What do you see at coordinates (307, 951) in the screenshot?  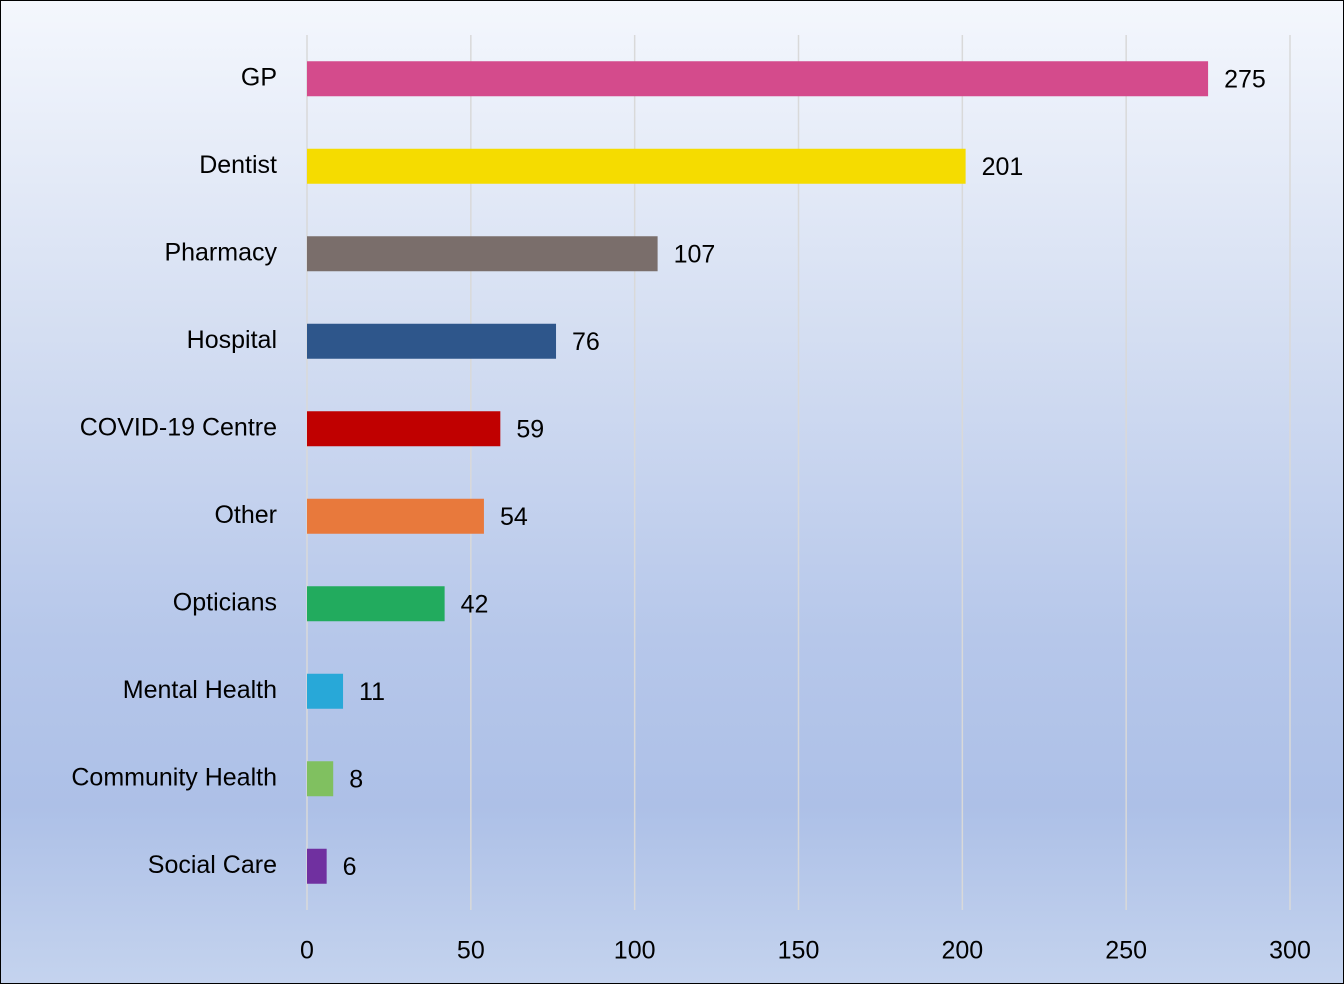 I see `x-tick-label: 0` at bounding box center [307, 951].